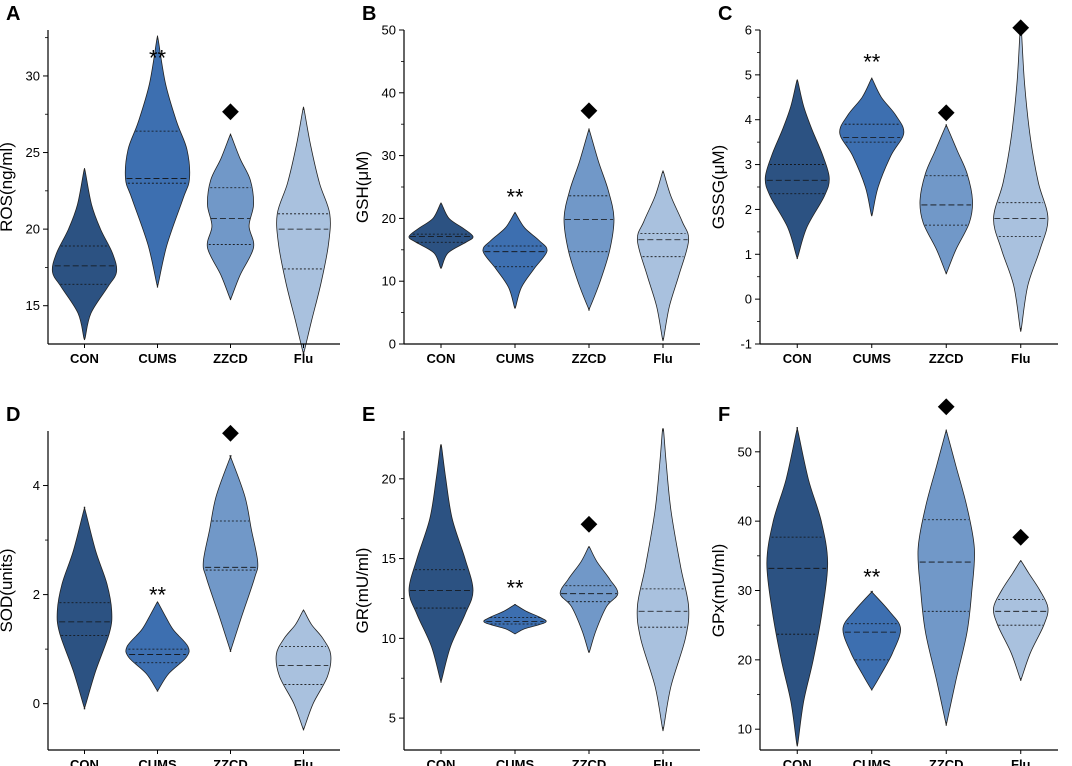  I want to click on panel-label: D, so click(13, 415).